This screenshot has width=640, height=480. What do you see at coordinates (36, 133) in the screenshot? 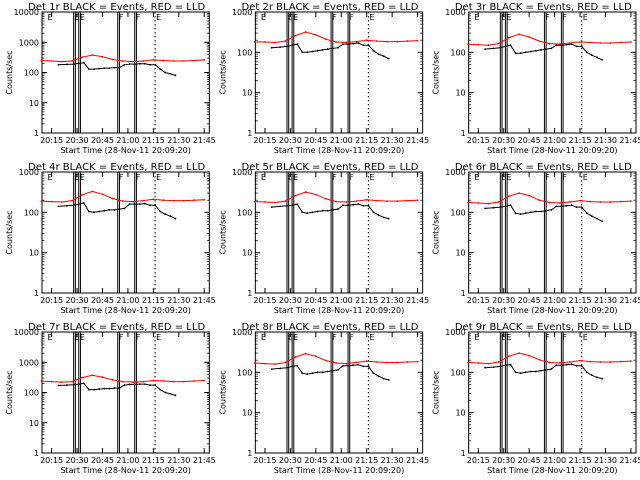
I see `y-tick-label: 1` at bounding box center [36, 133].